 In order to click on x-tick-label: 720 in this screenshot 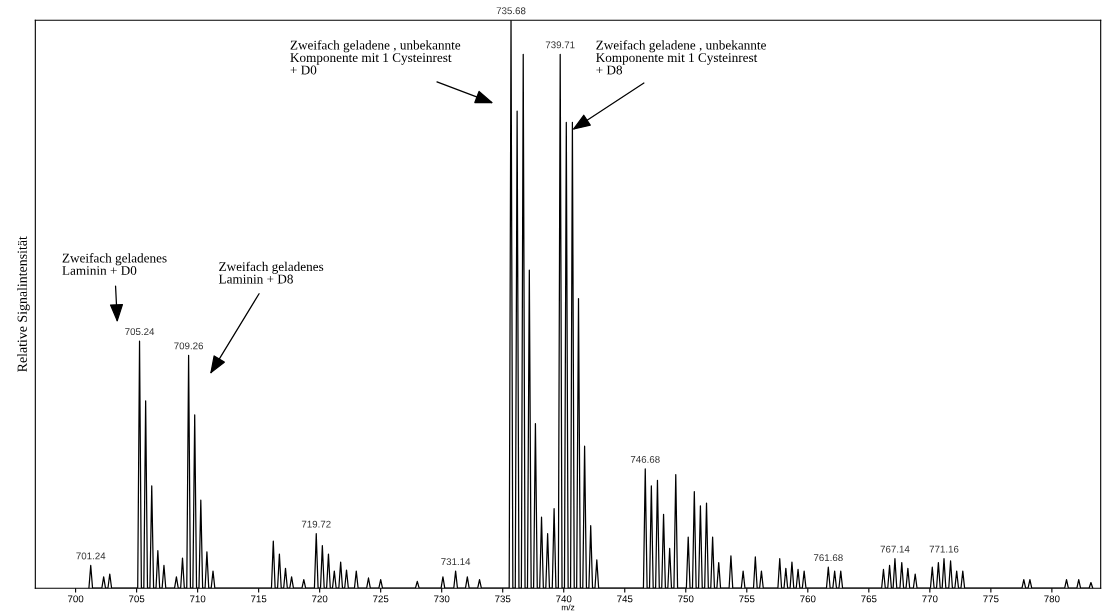, I will do `click(320, 599)`.